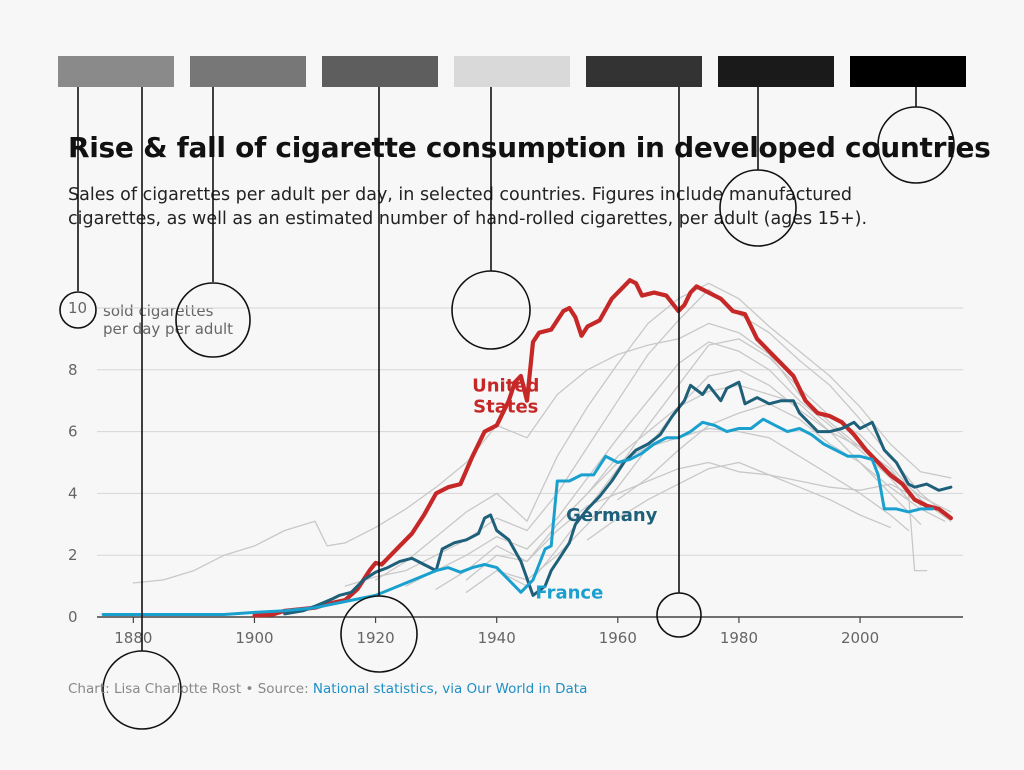 Image resolution: width=1024 pixels, height=770 pixels. I want to click on x-tick-label-2000: 2000, so click(860, 638).